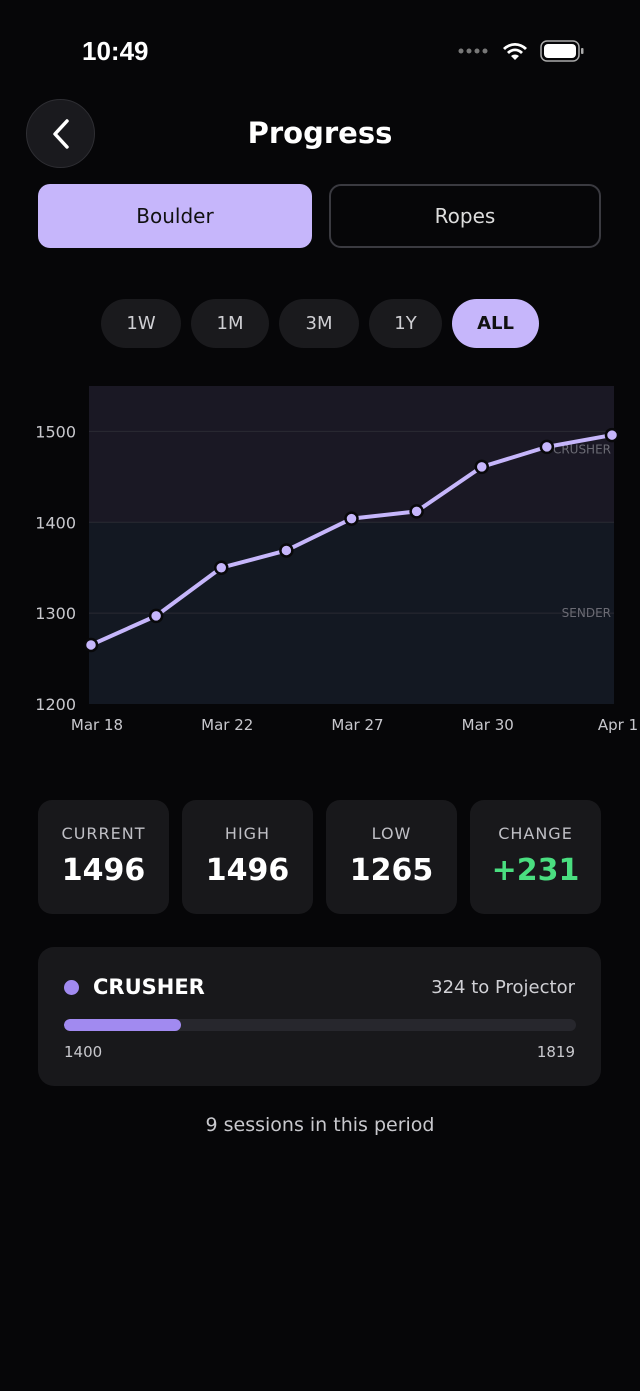 Image resolution: width=640 pixels, height=1391 pixels. I want to click on tab-boulder: Boulder, so click(175, 216).